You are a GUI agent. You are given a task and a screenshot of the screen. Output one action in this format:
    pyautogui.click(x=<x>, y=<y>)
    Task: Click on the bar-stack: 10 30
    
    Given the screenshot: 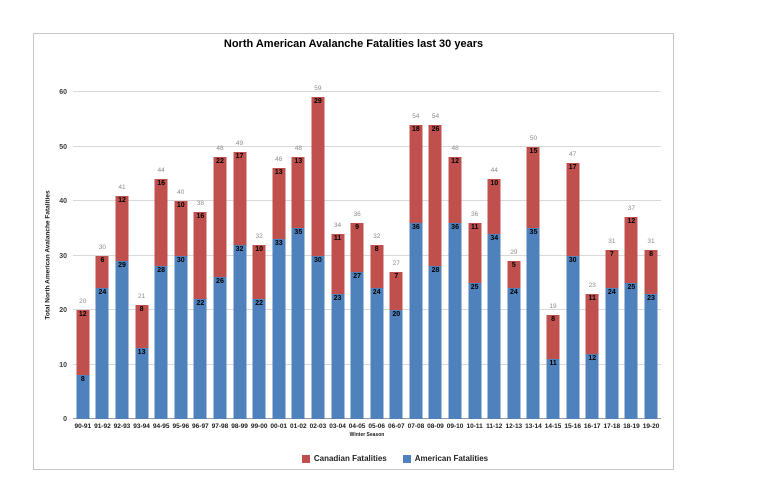 What is the action you would take?
    pyautogui.click(x=181, y=310)
    